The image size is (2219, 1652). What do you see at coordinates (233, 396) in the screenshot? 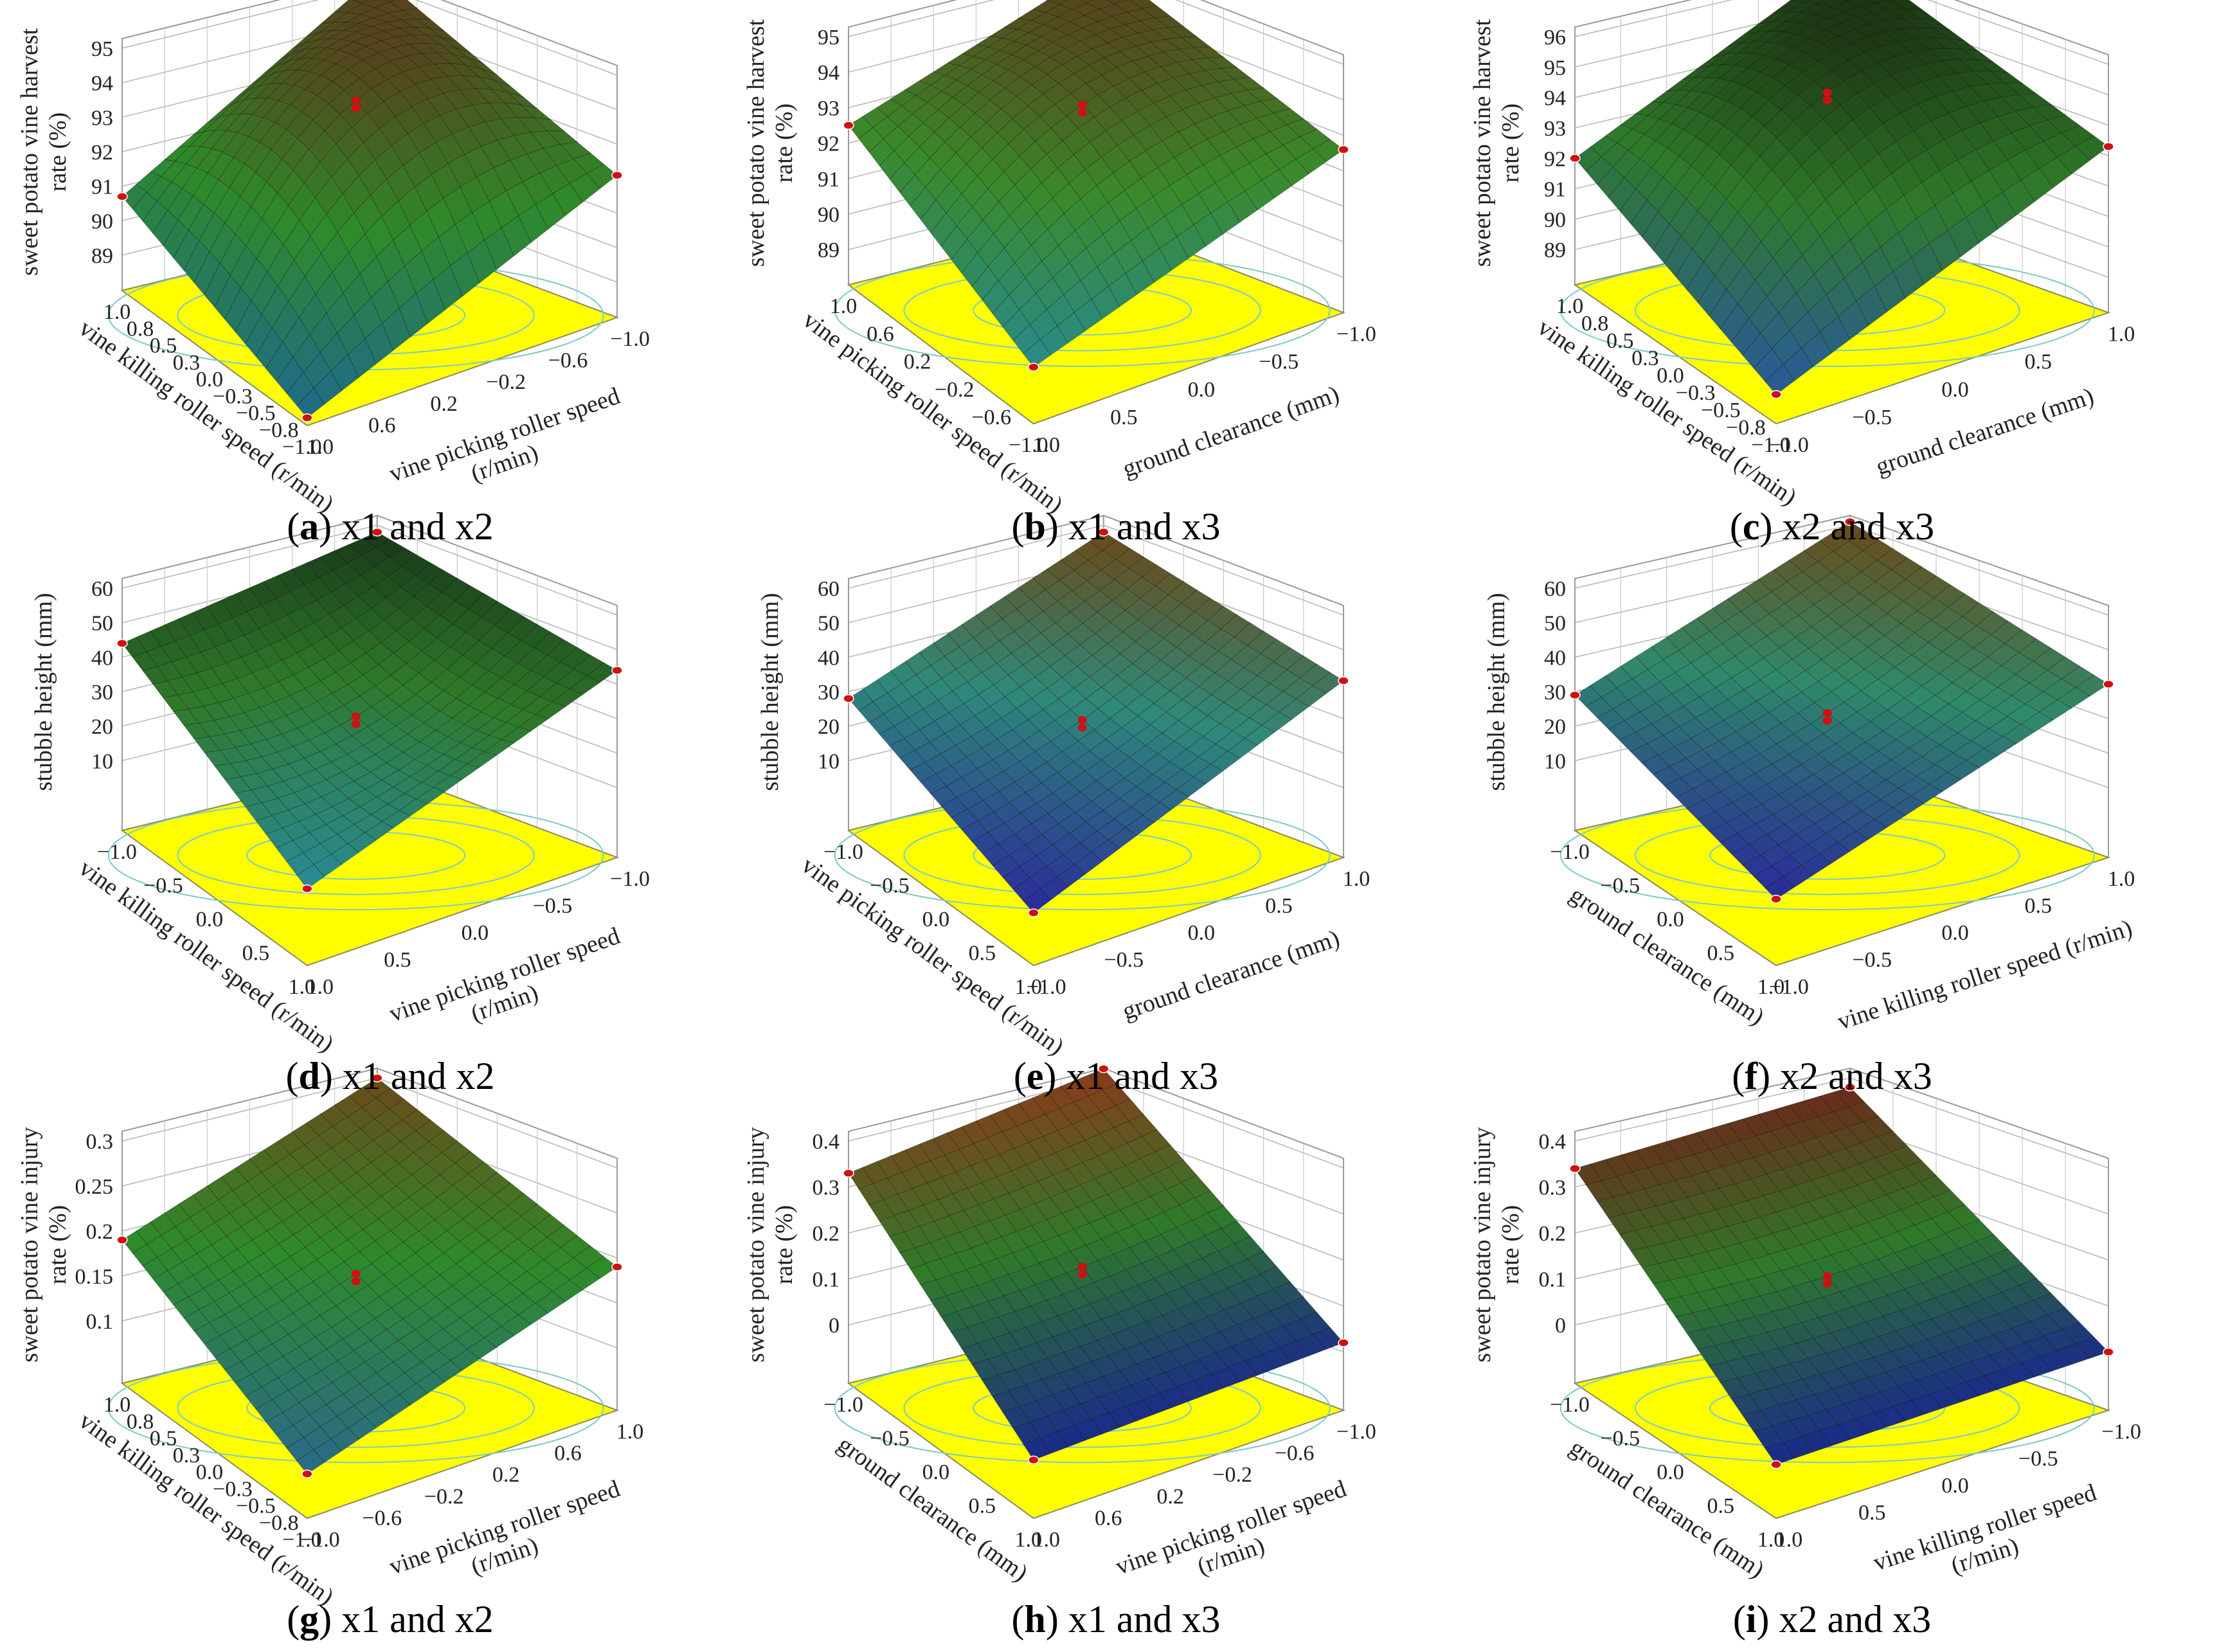
I see `x-tick-label: −0.3` at bounding box center [233, 396].